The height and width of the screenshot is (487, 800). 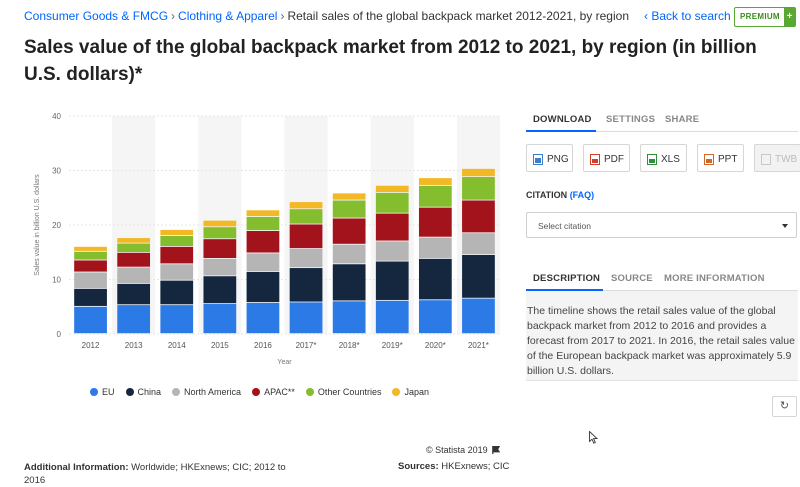 What do you see at coordinates (102, 392) in the screenshot?
I see `legend-item: EU` at bounding box center [102, 392].